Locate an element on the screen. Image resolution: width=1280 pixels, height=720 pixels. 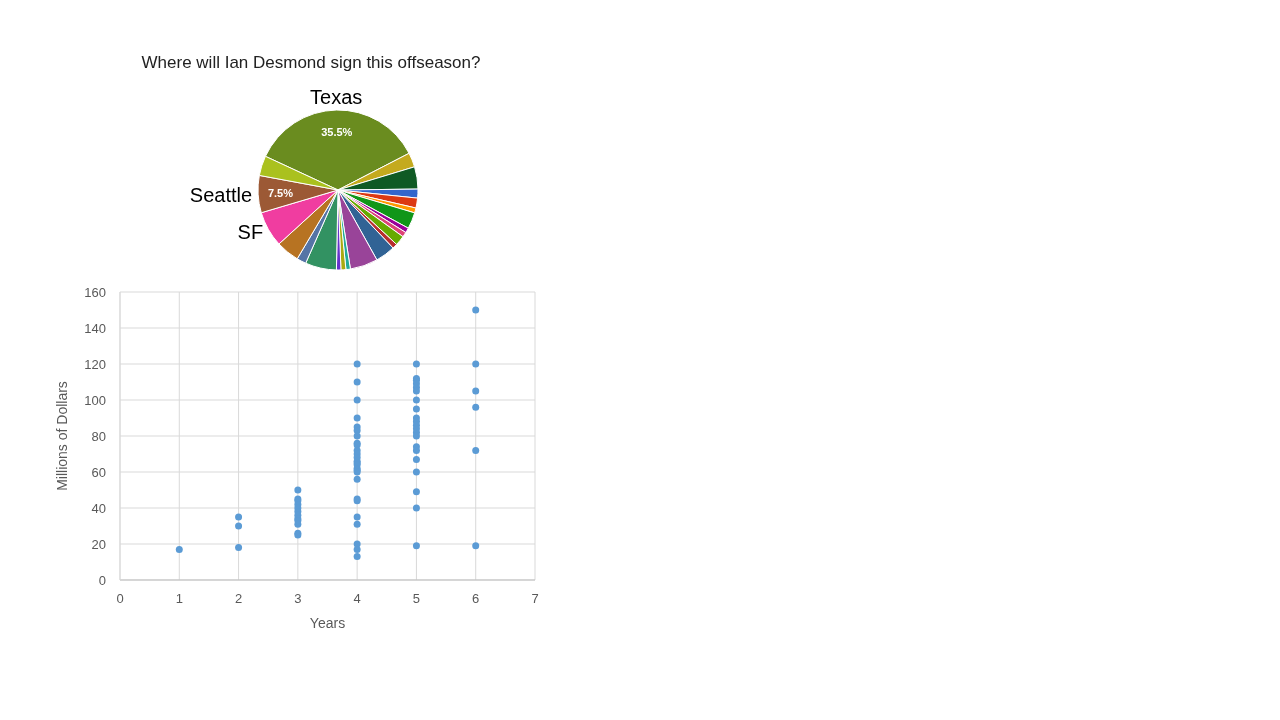
y-tick-label: 20 is located at coordinates (98, 544).